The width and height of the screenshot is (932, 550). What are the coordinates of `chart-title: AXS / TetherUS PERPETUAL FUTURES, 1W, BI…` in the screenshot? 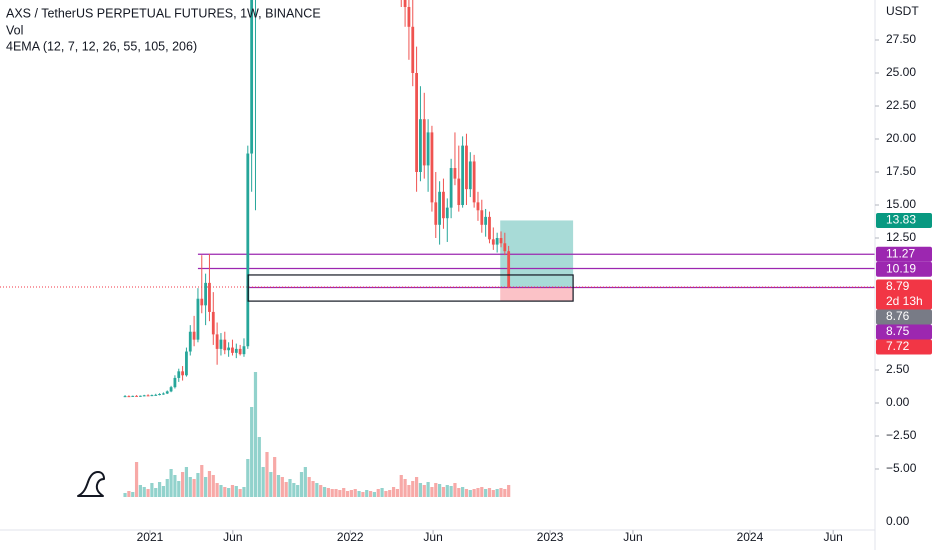 It's located at (163, 13).